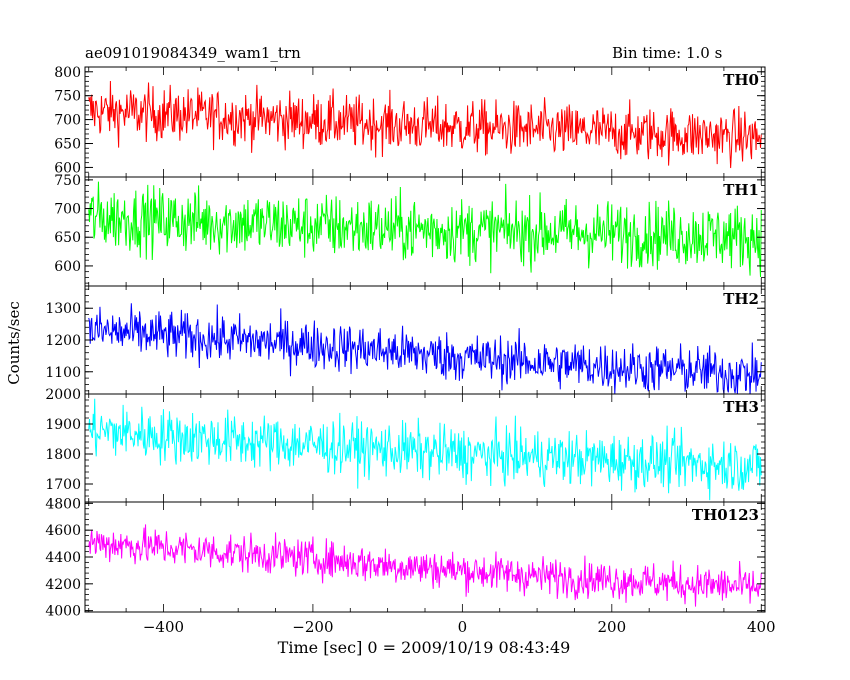 Image resolution: width=850 pixels, height=680 pixels. What do you see at coordinates (63, 309) in the screenshot?
I see `y-tick-label: 1300` at bounding box center [63, 309].